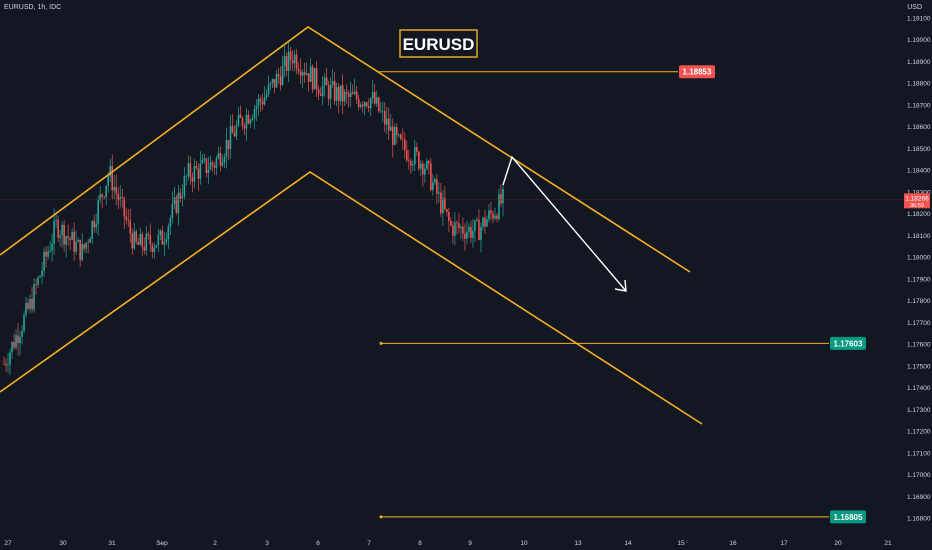  What do you see at coordinates (919, 366) in the screenshot?
I see `y-tick-label: 1.17500` at bounding box center [919, 366].